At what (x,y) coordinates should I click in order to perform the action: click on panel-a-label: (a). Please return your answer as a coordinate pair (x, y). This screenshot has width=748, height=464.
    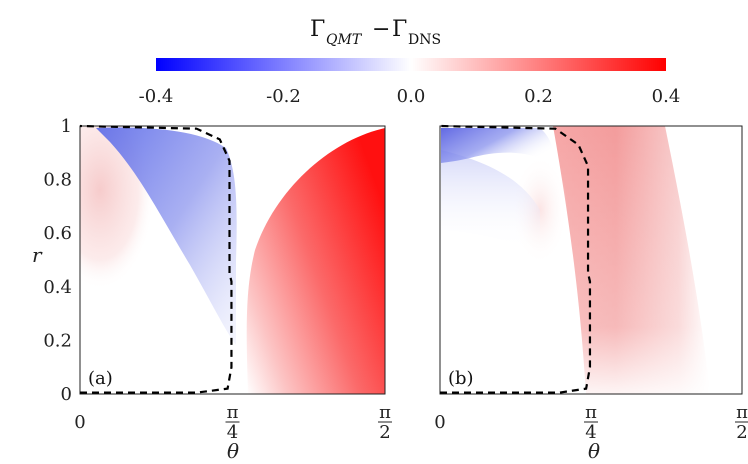
    Looking at the image, I should click on (100, 378).